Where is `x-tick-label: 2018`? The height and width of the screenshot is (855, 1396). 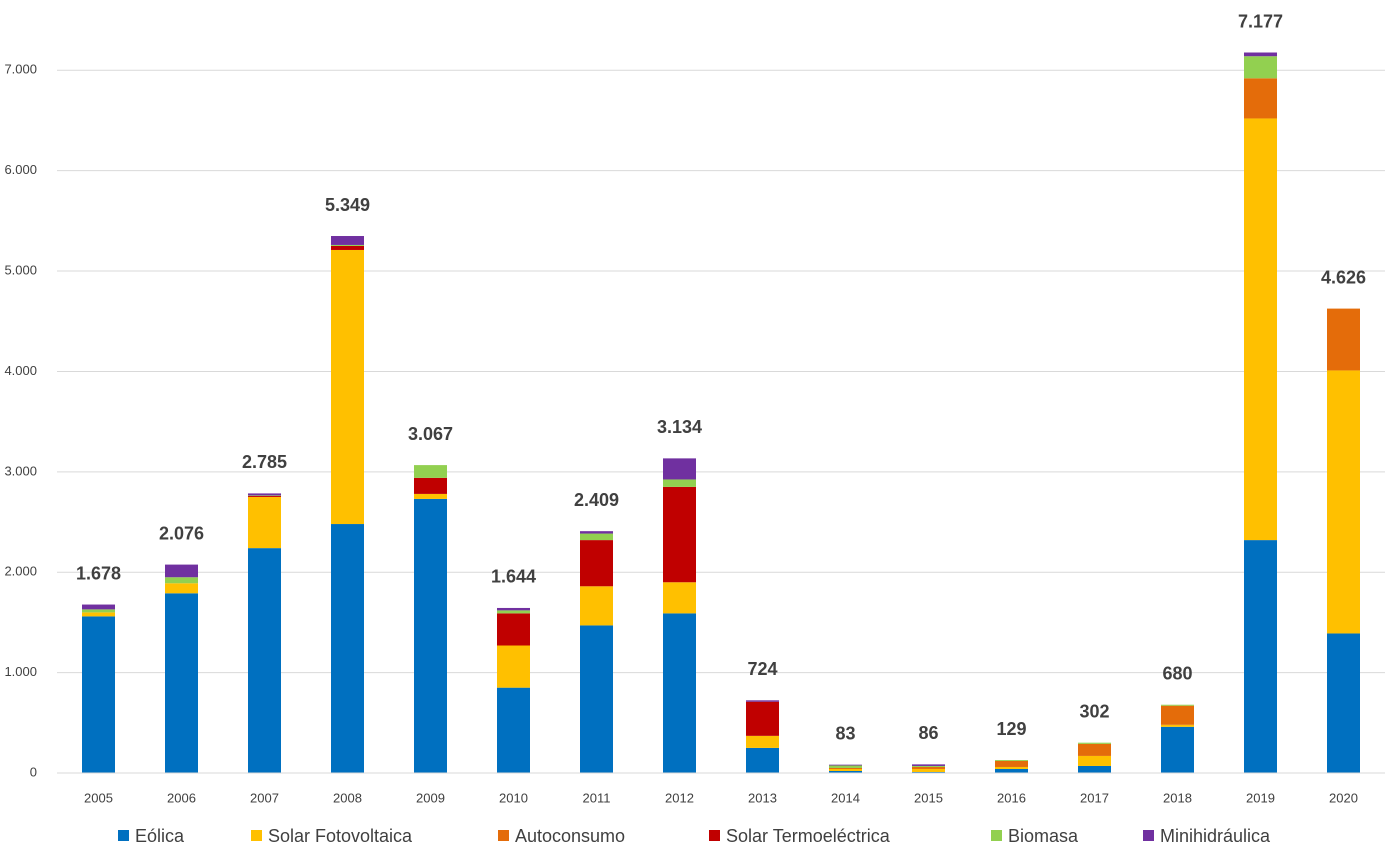
x-tick-label: 2018 is located at coordinates (1177, 797).